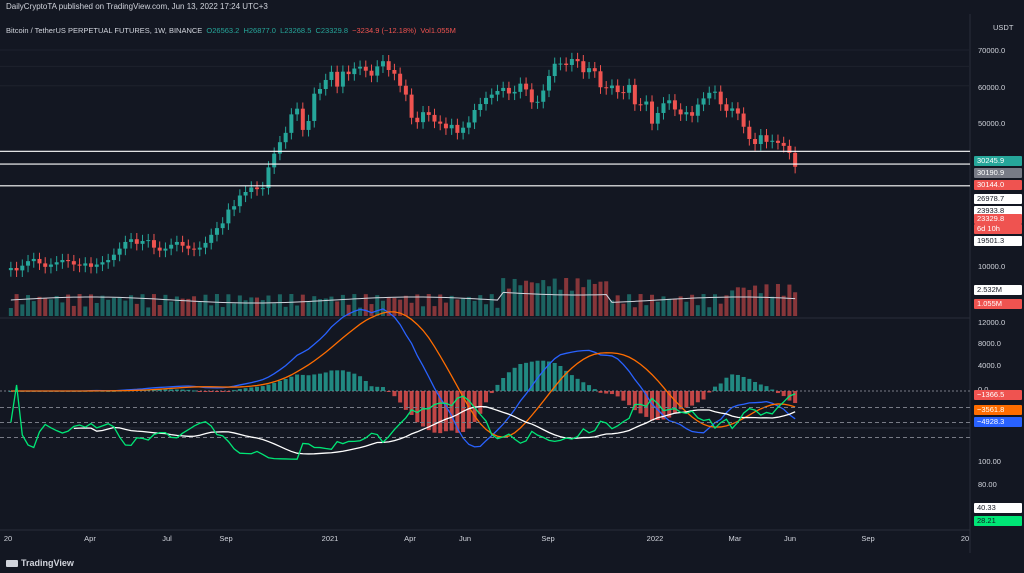 This screenshot has width=1024, height=573. I want to click on macd-axis-tick: 8000.0, so click(989, 343).